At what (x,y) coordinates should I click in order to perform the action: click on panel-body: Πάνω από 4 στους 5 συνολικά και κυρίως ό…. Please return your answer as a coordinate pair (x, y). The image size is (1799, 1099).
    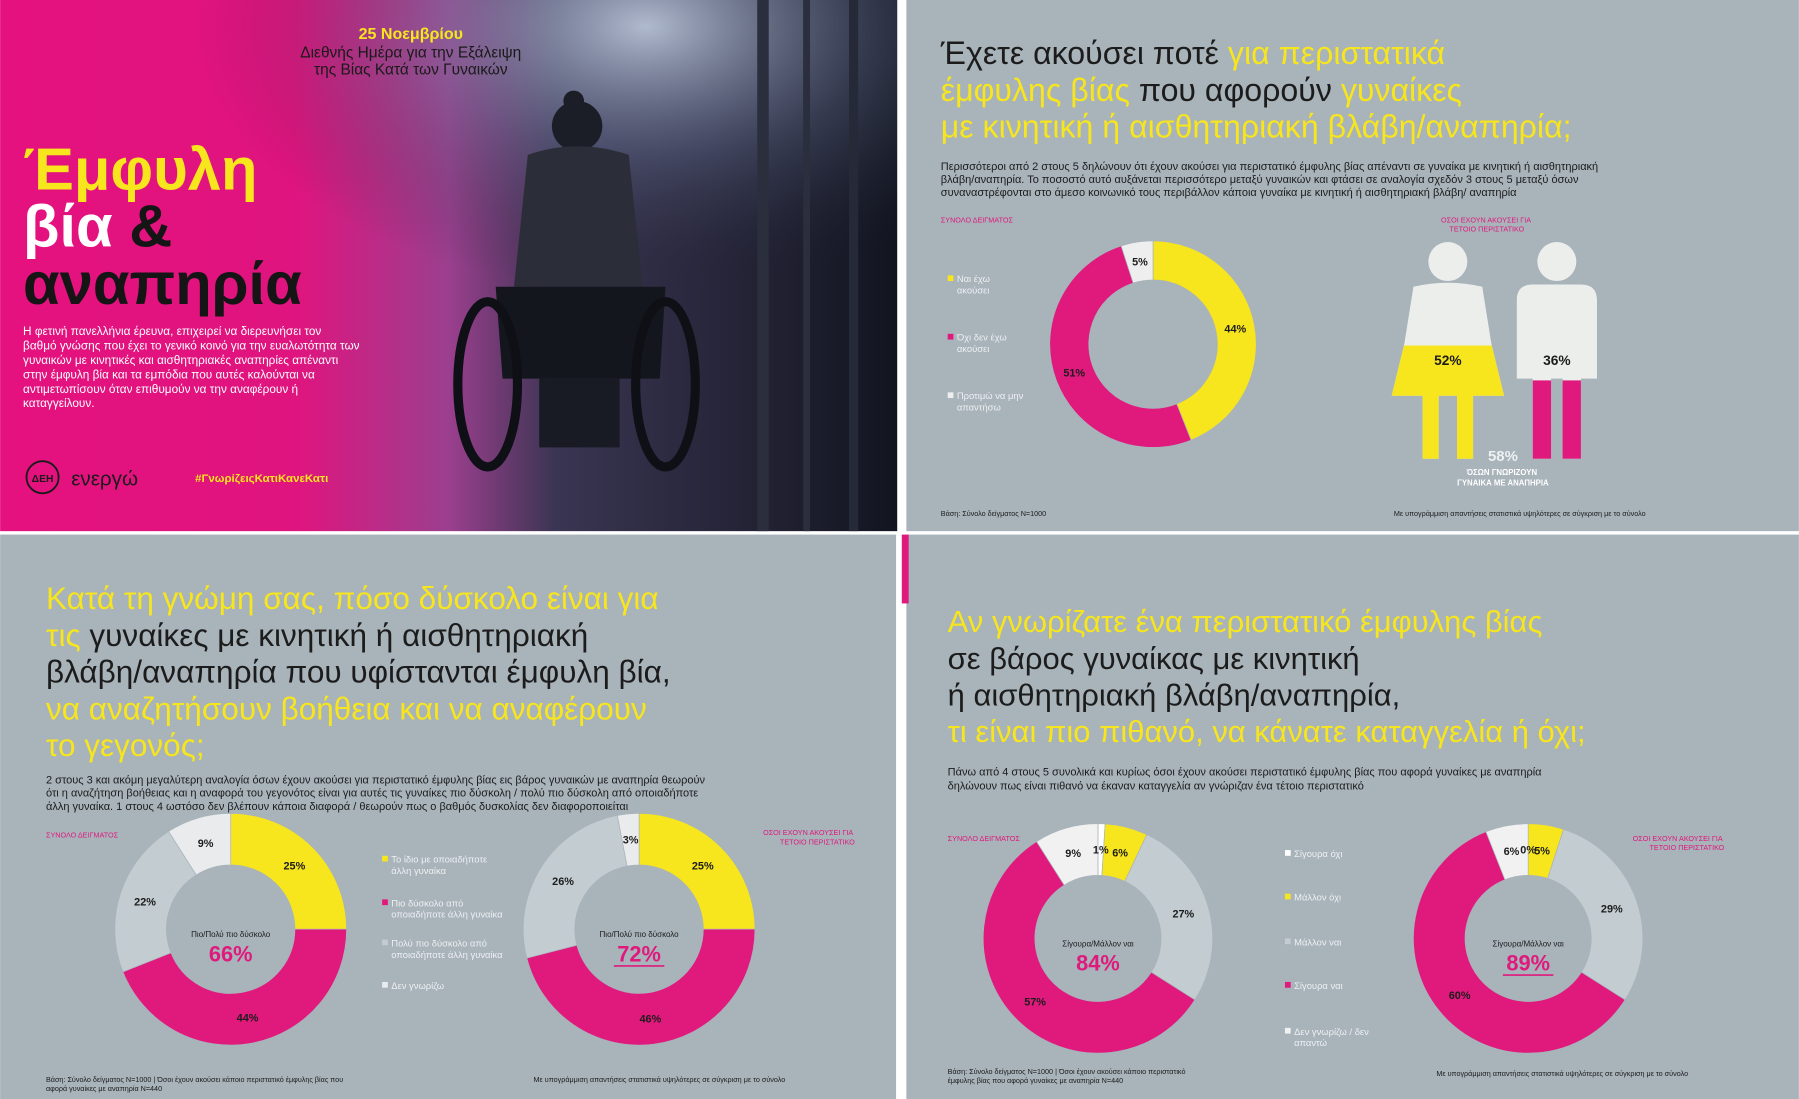
    Looking at the image, I should click on (1245, 772).